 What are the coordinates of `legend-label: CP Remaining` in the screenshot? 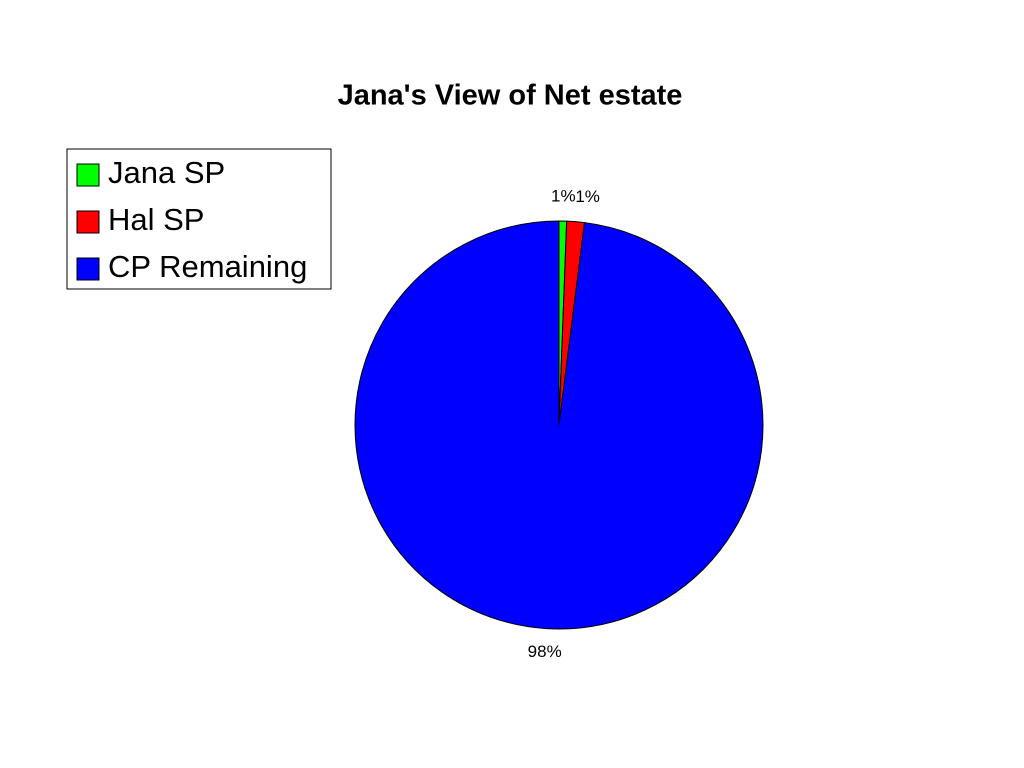 It's located at (207, 266).